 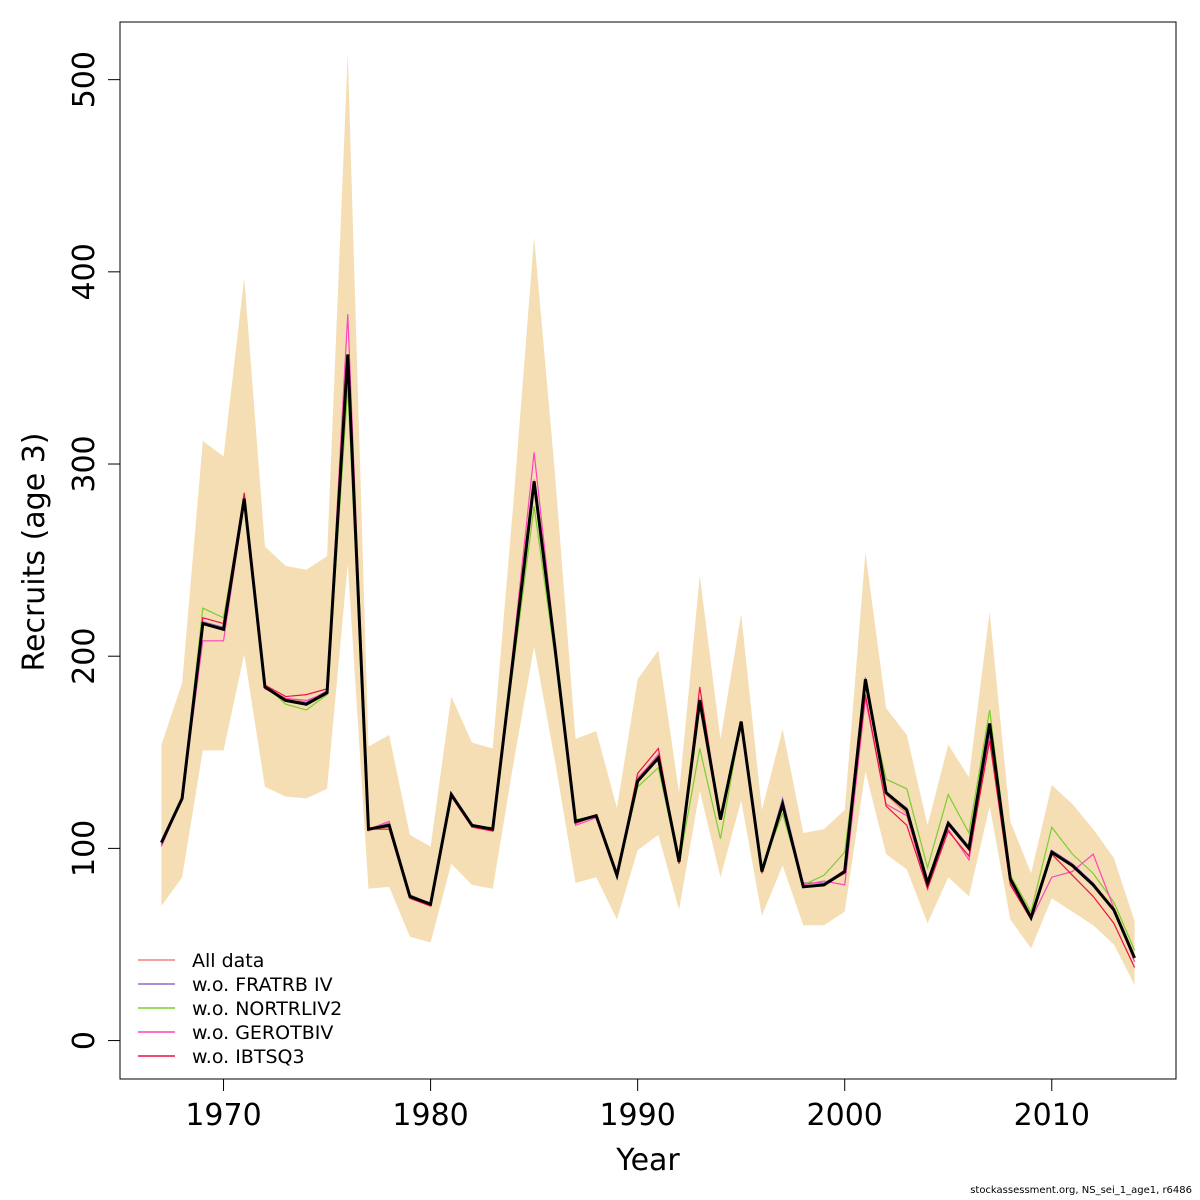 I want to click on legend-label-1: w.o. FRATRB IV, so click(x=262, y=985).